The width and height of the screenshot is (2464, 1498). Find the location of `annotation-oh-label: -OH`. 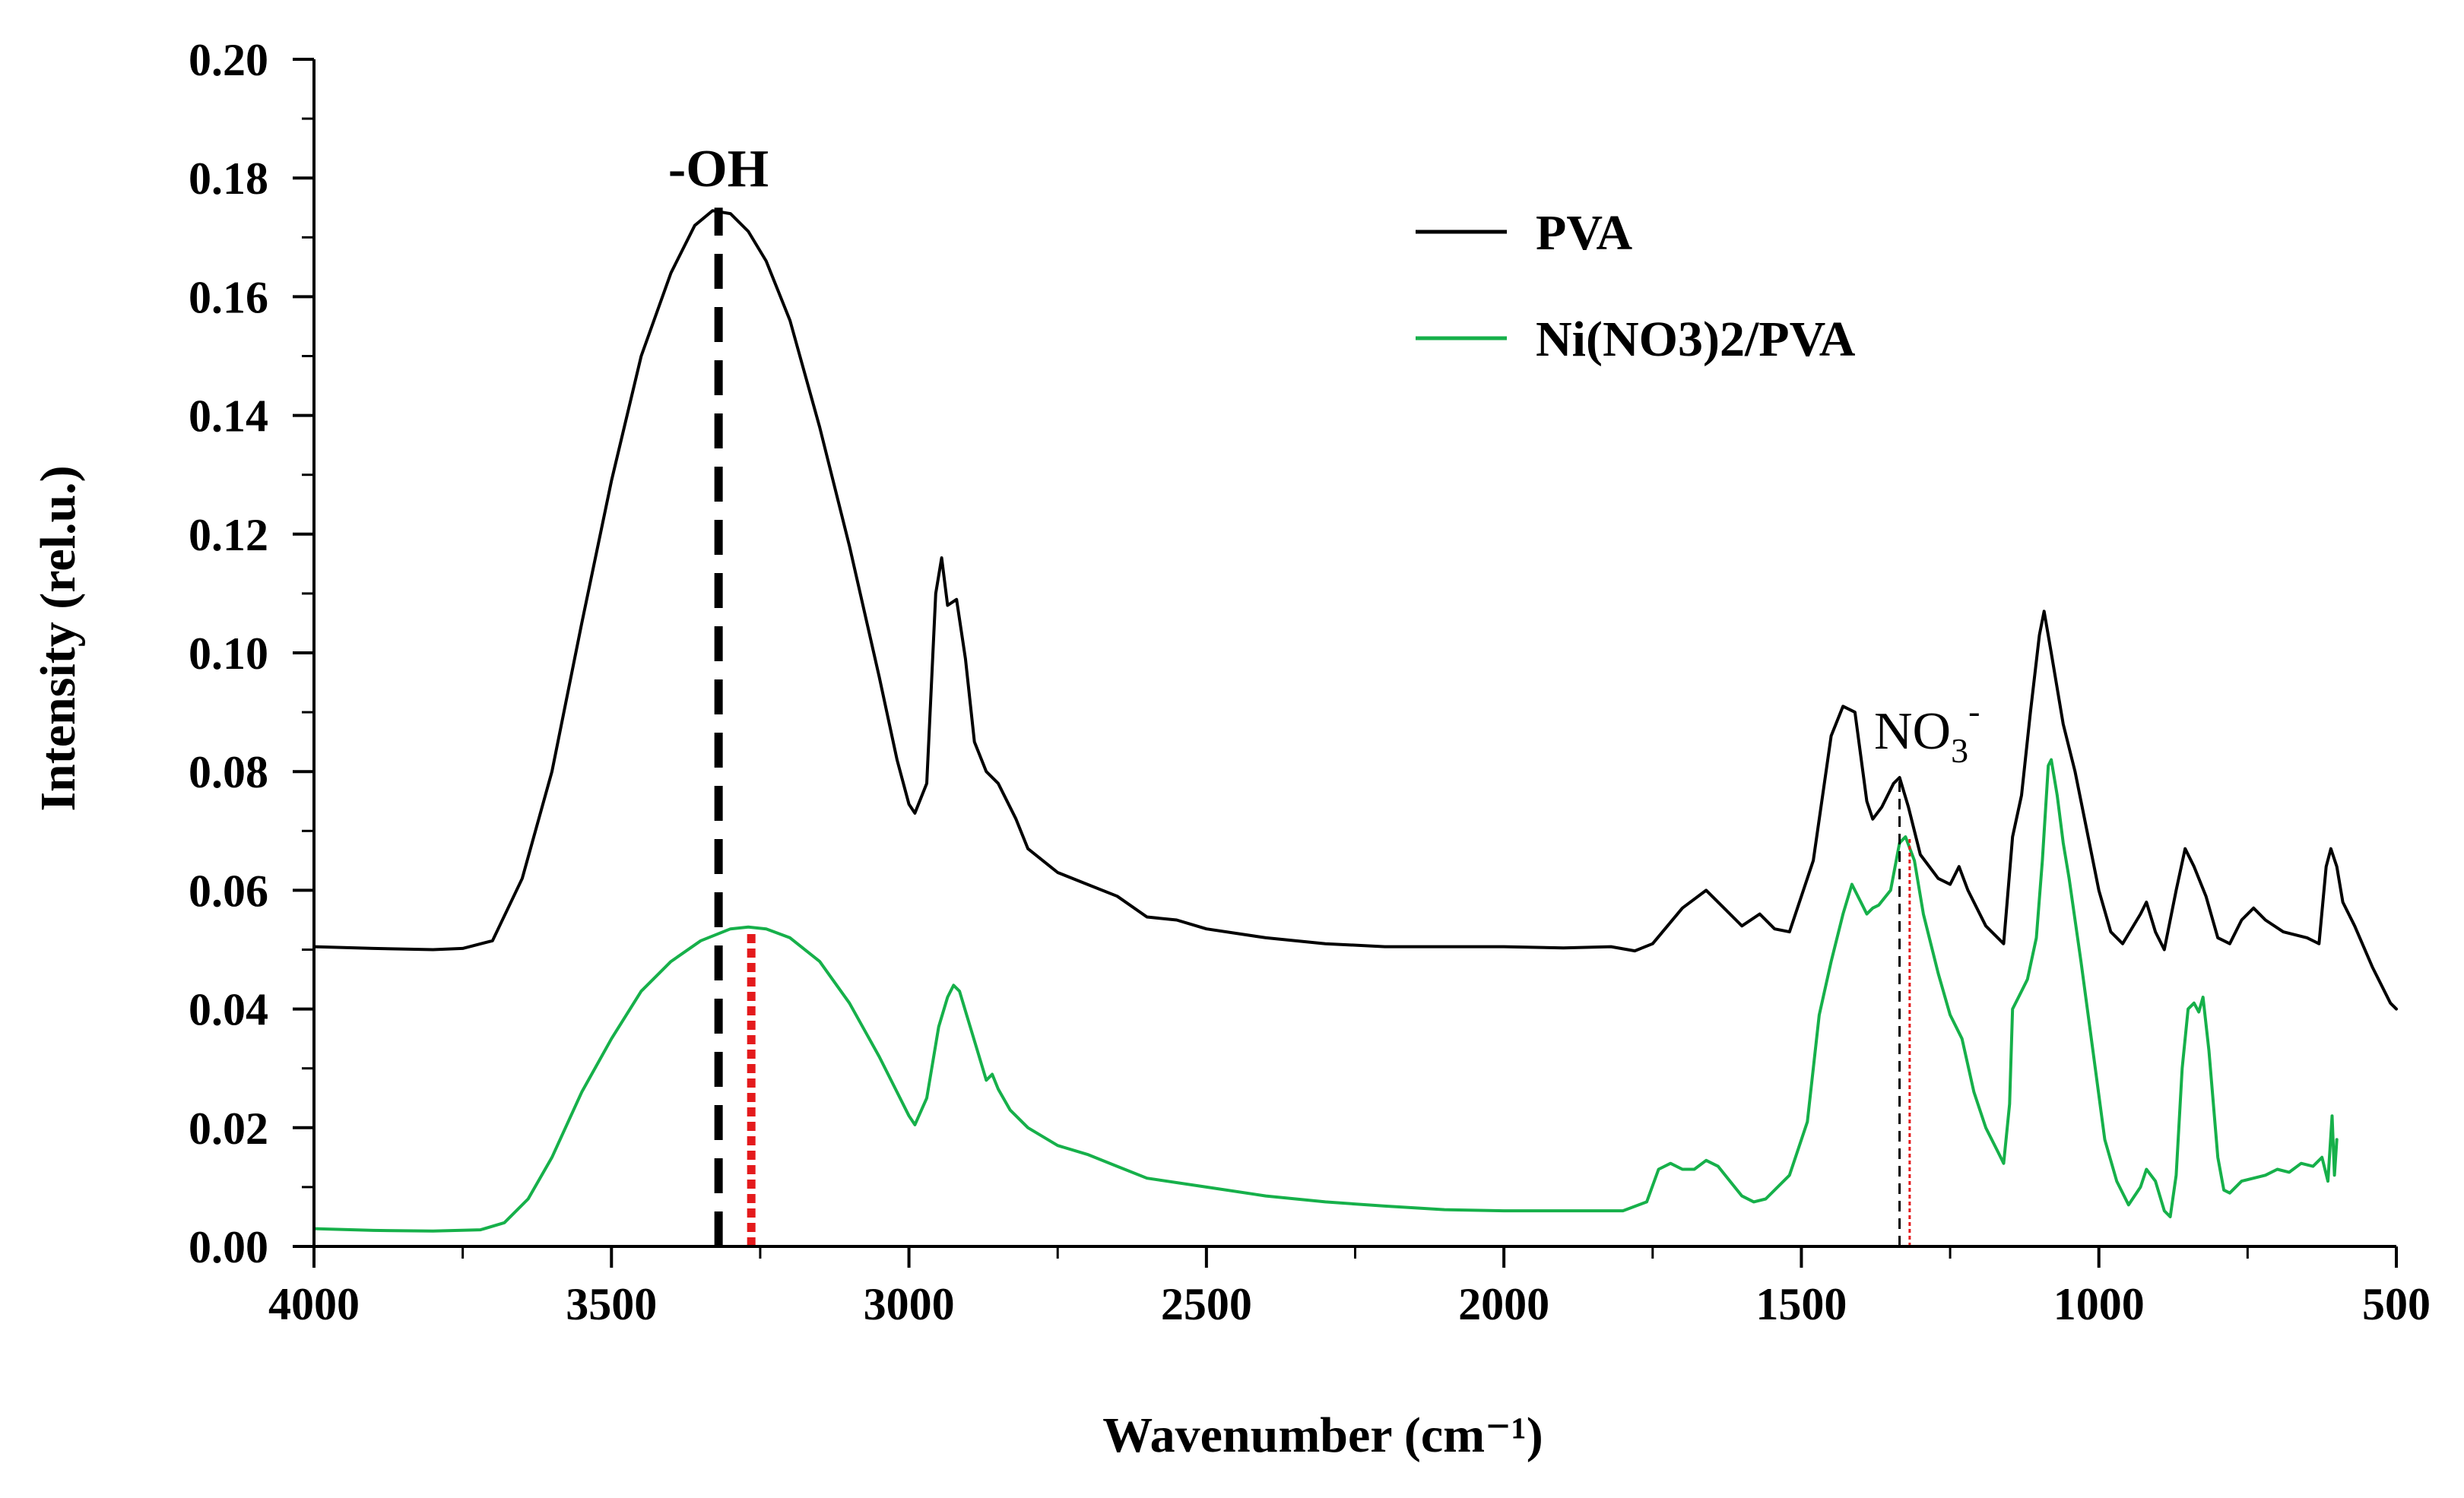

annotation-oh-label: -OH is located at coordinates (719, 169).